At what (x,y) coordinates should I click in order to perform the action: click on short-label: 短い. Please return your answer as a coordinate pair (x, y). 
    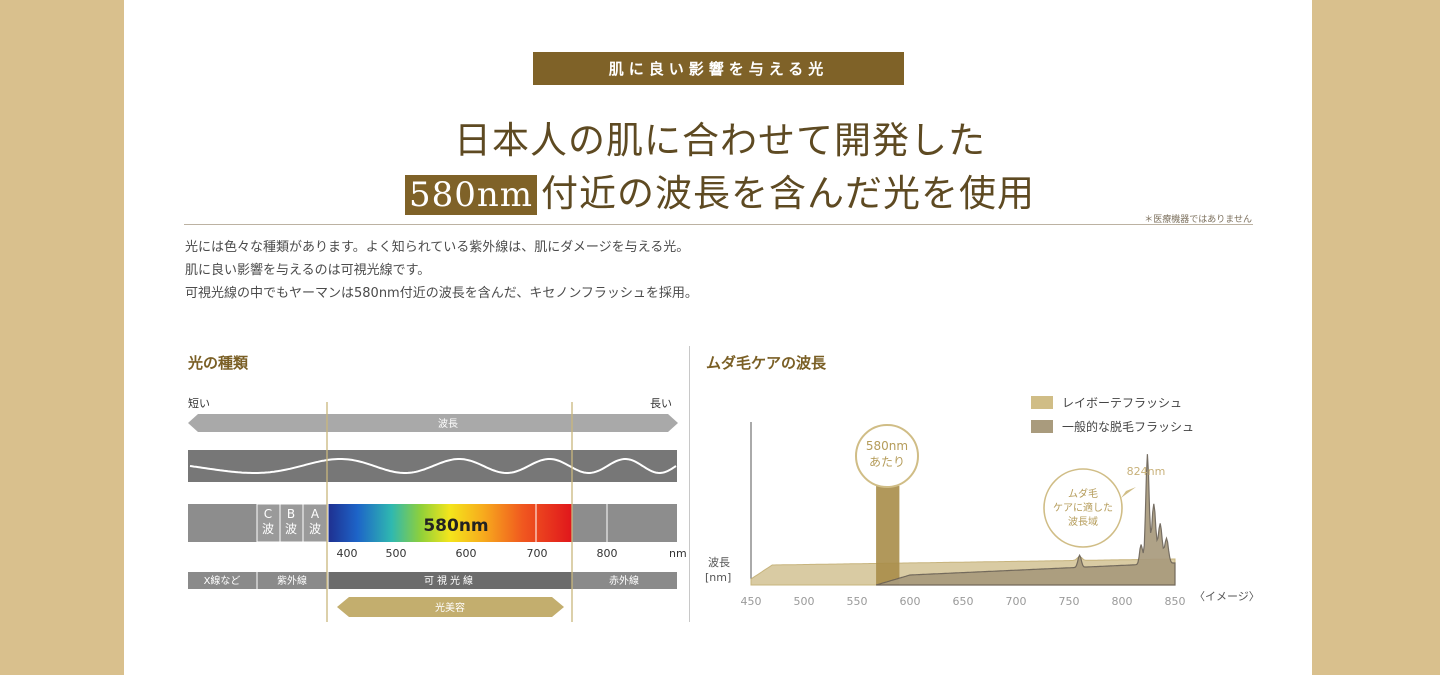
    Looking at the image, I should click on (199, 403).